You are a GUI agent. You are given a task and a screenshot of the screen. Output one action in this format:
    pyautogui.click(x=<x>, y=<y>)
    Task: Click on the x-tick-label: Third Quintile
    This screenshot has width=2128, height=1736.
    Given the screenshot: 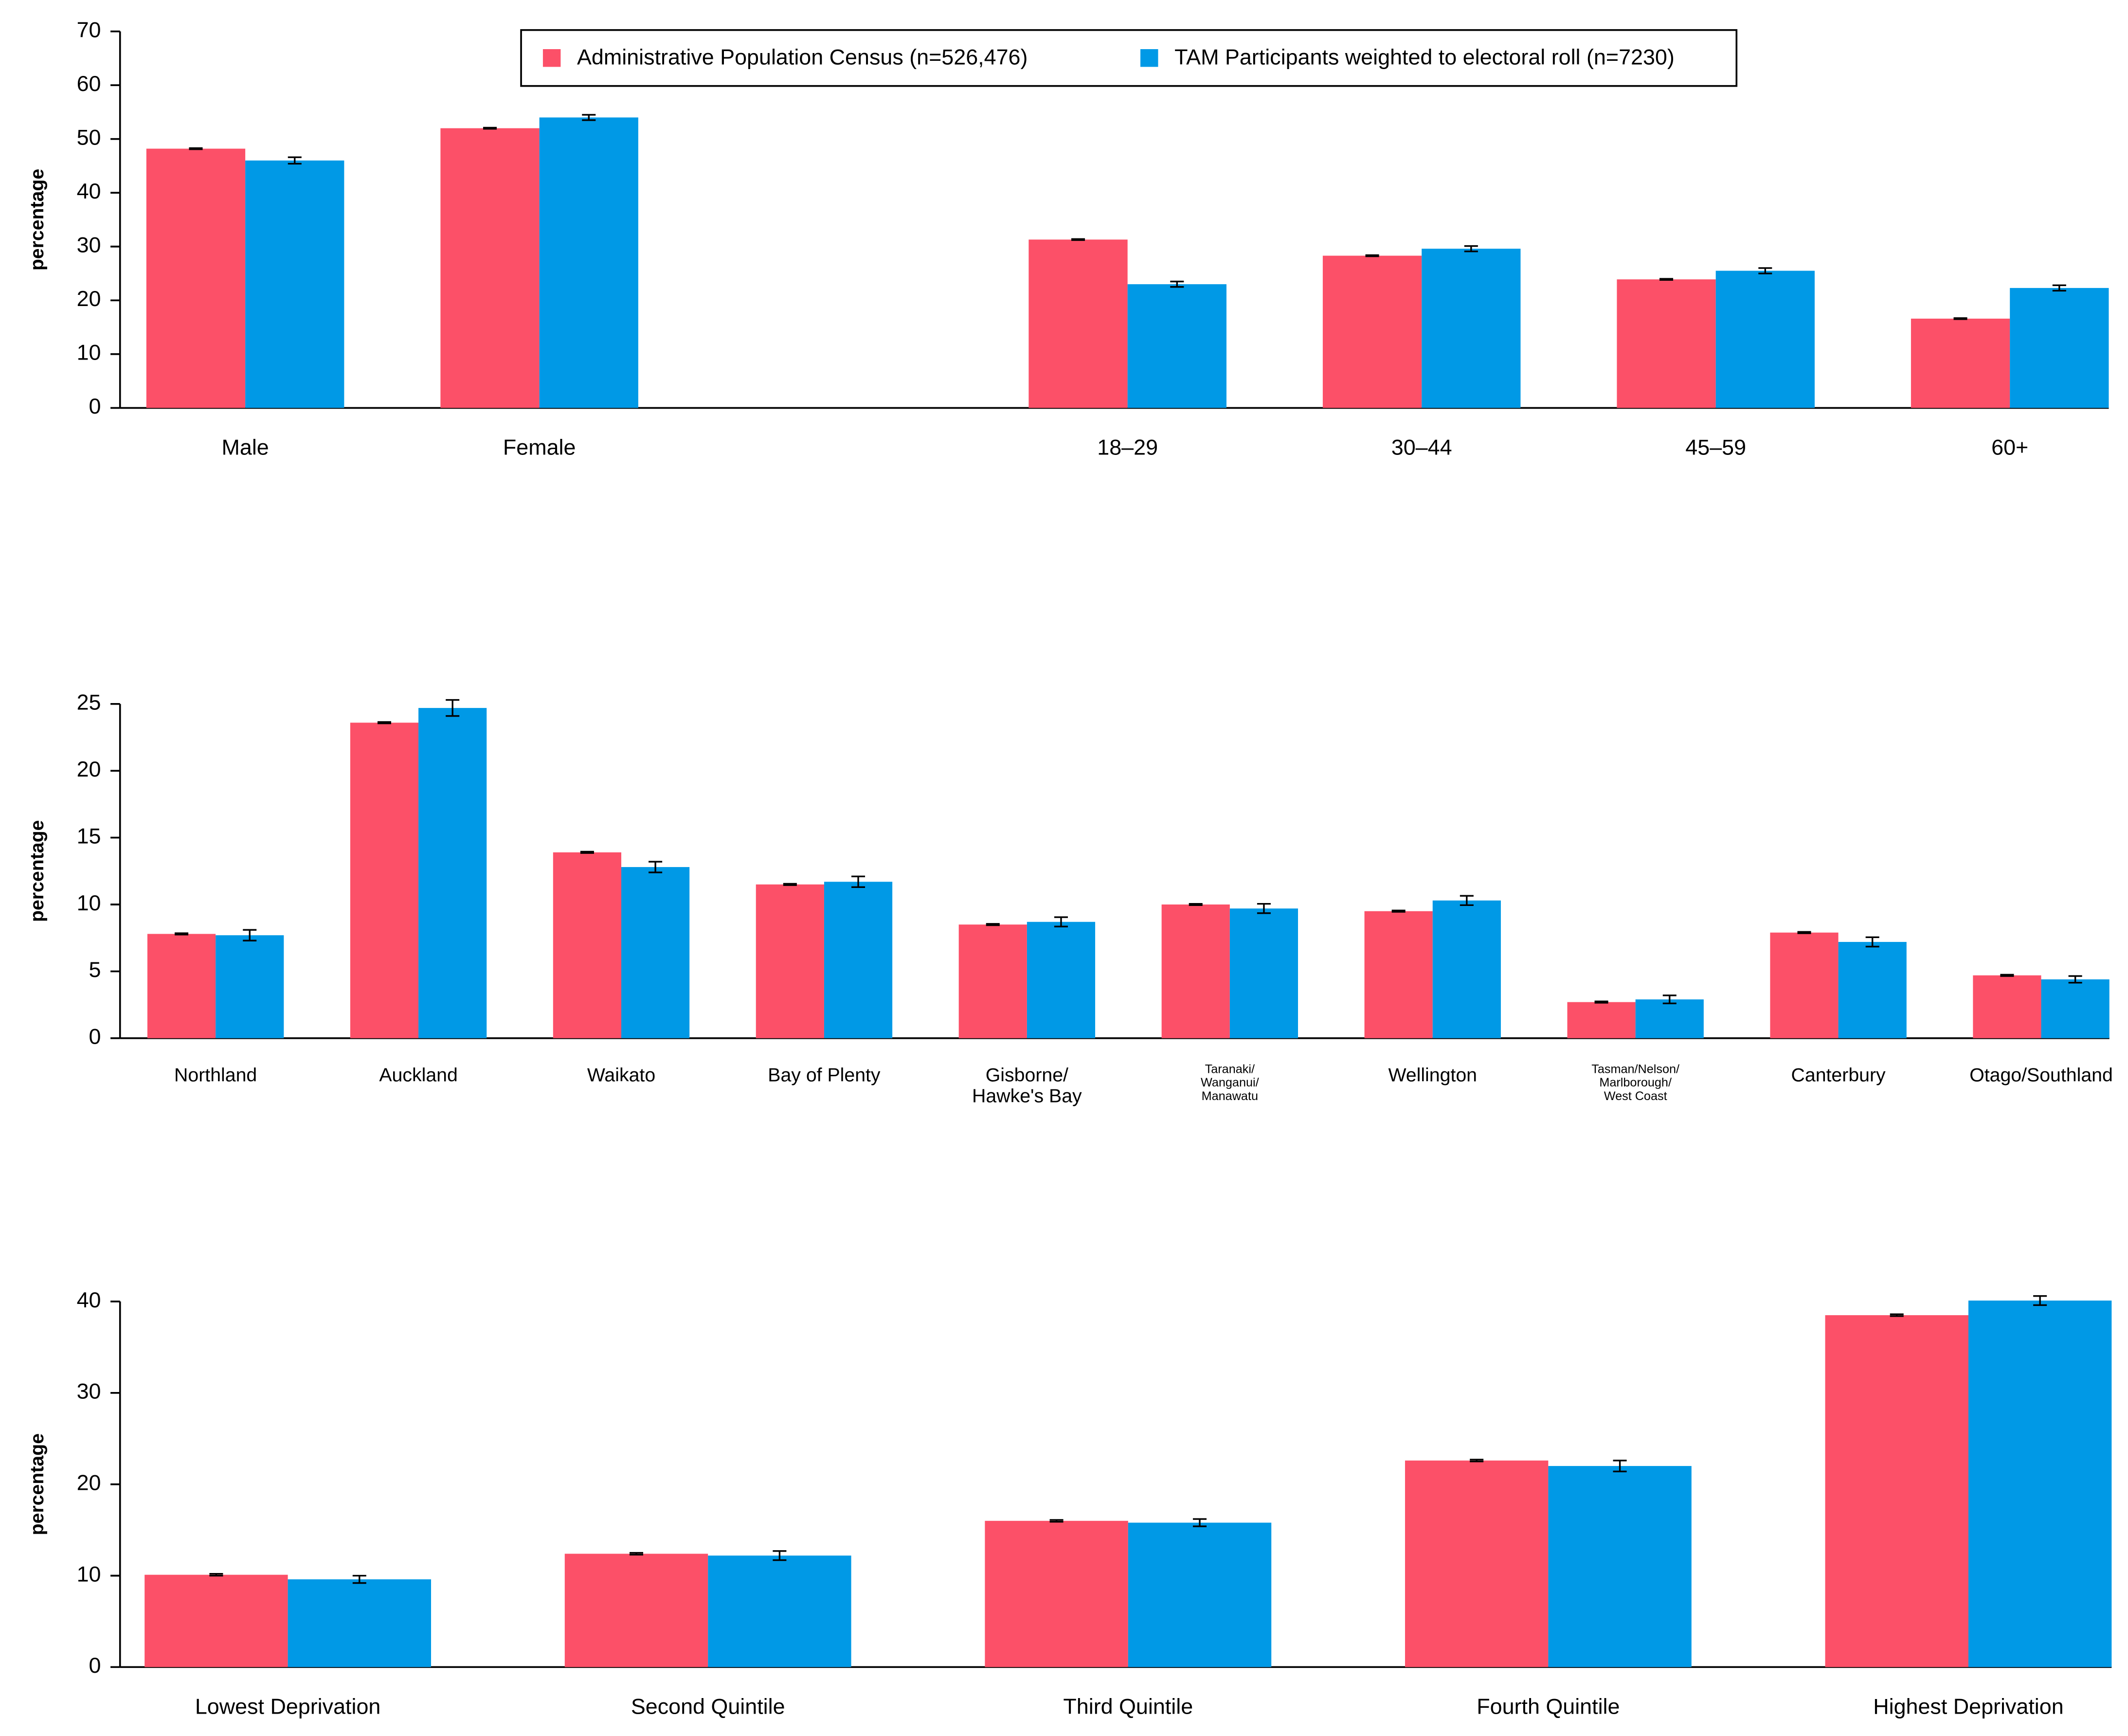 What is the action you would take?
    pyautogui.click(x=1128, y=1706)
    